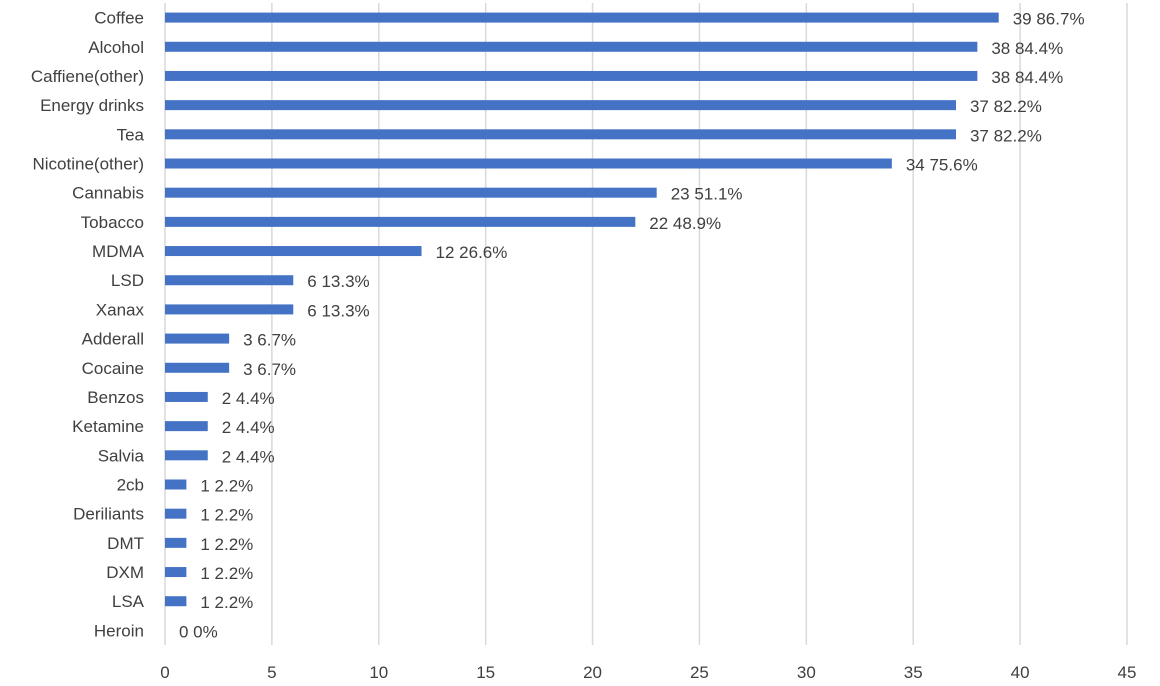 The image size is (1160, 686). I want to click on category-label: Deriliants, so click(108, 514).